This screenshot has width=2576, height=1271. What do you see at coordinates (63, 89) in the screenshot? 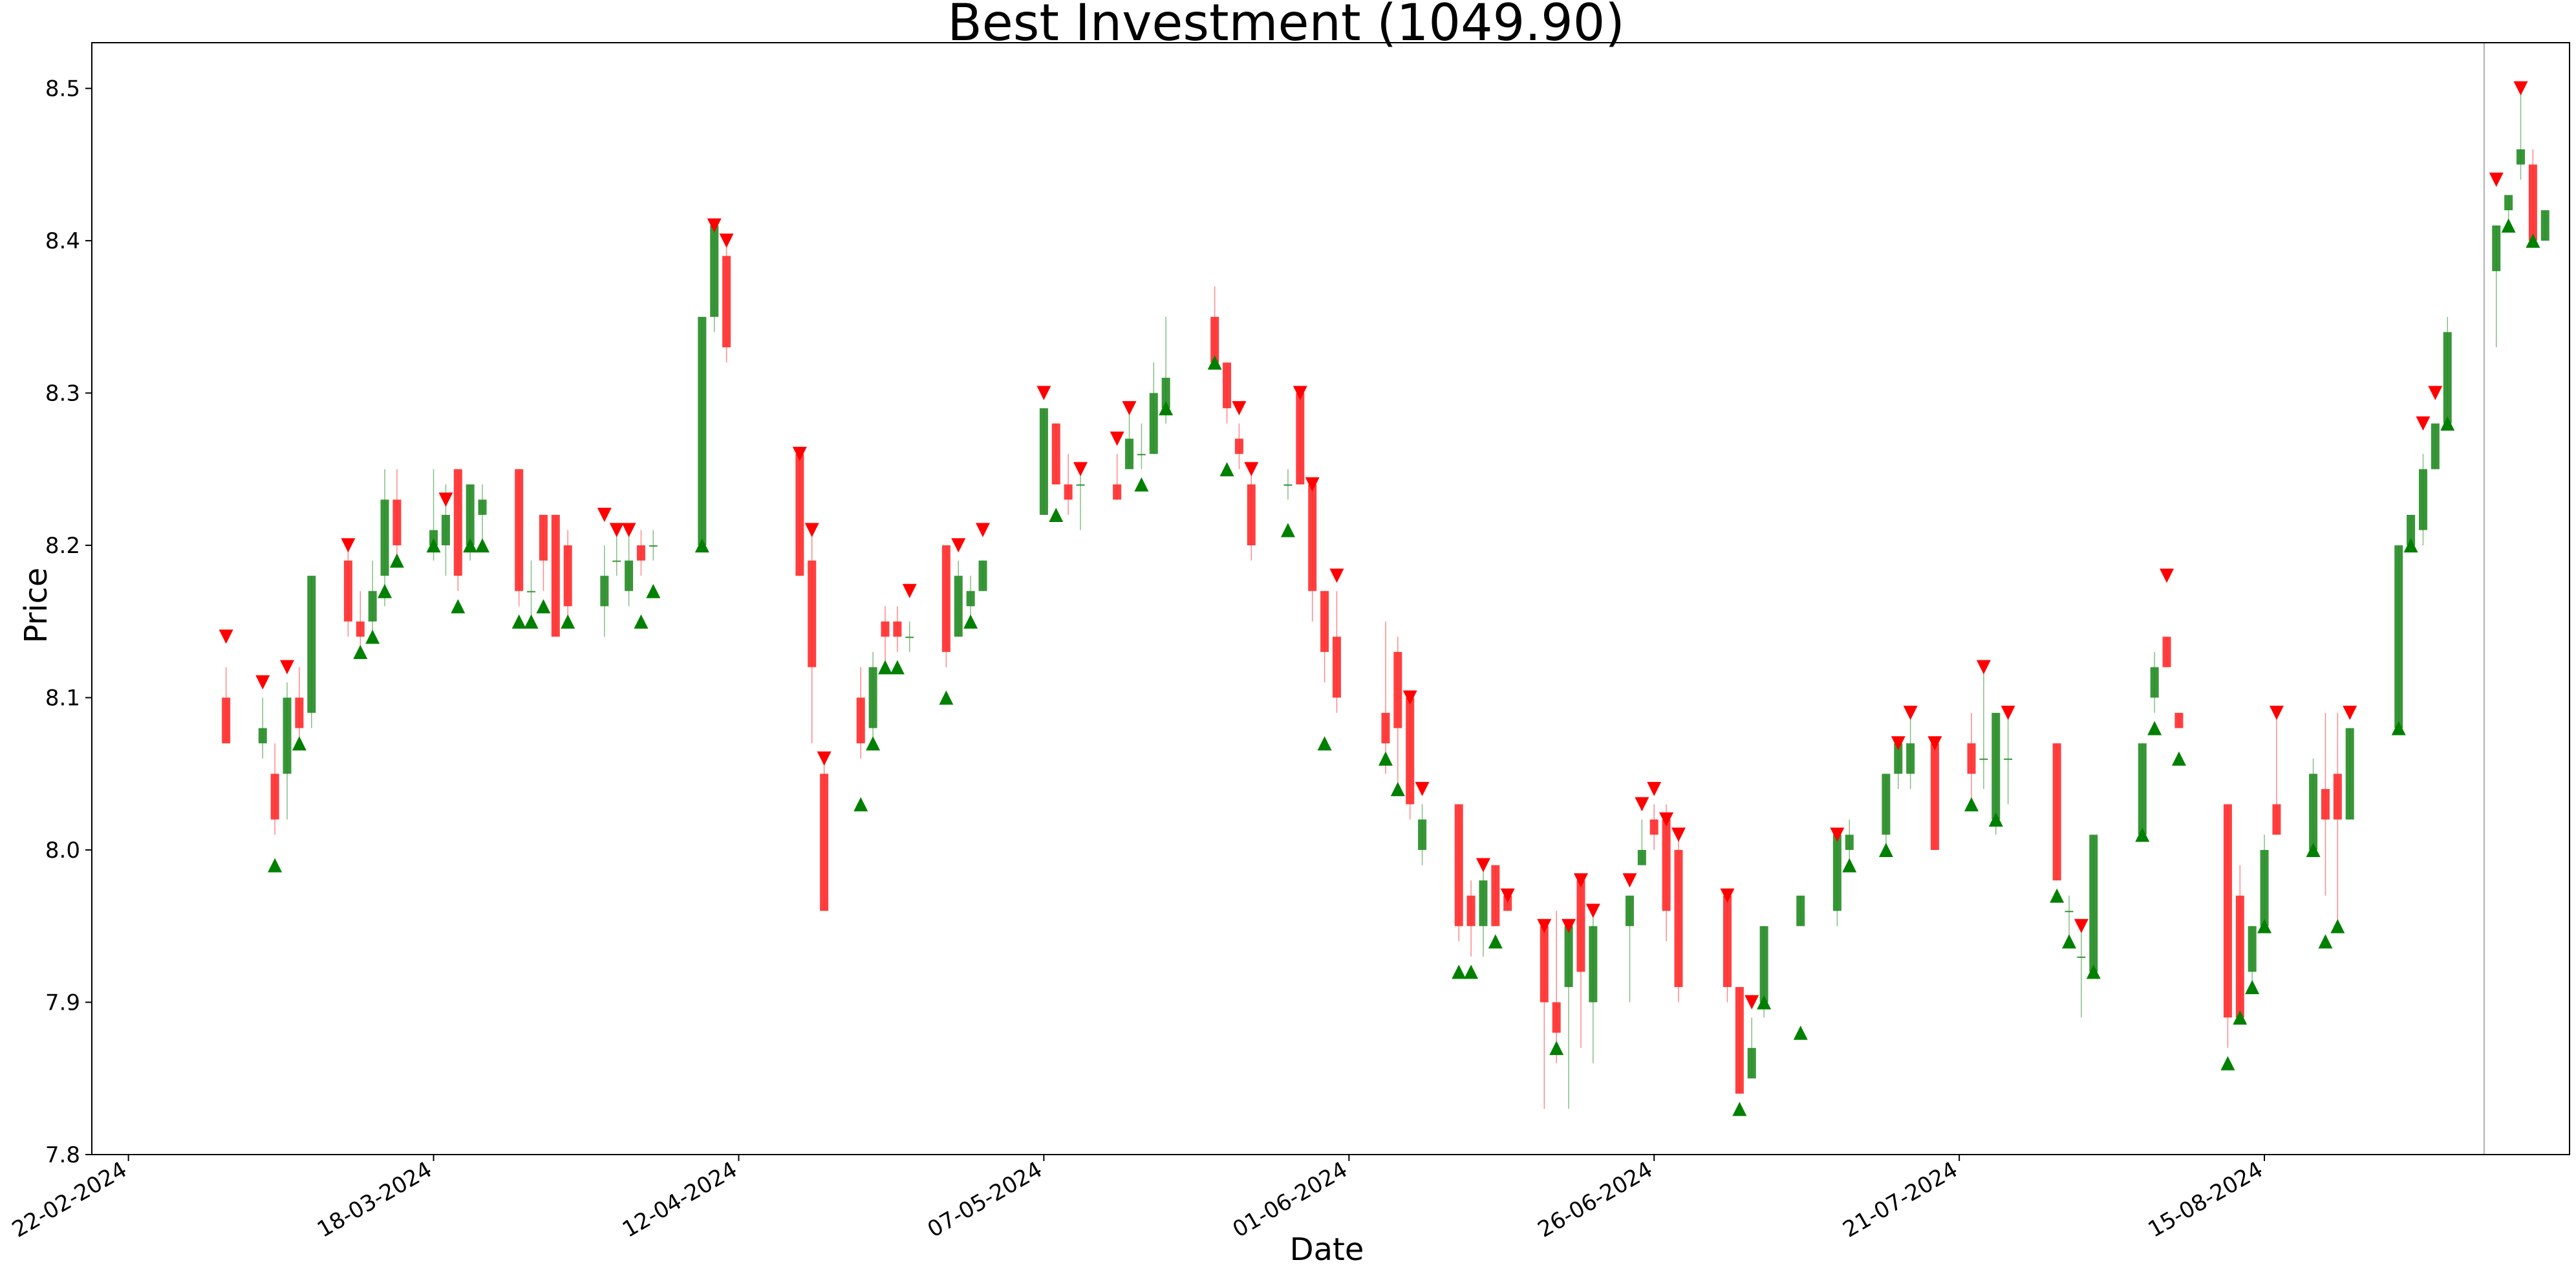
I see `y-tick-label: 8.5` at bounding box center [63, 89].